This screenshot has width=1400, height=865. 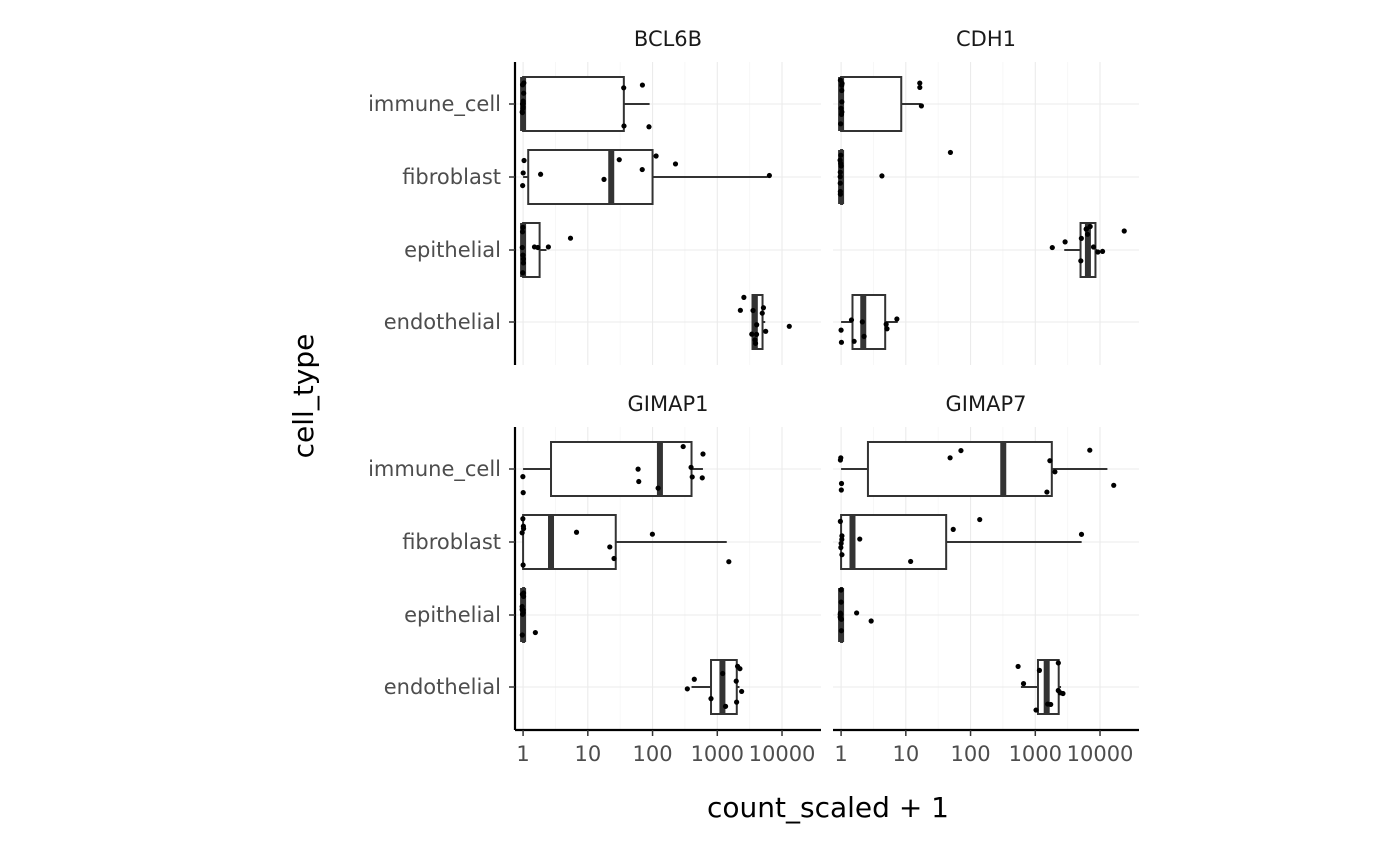 I want to click on y-axis-title: cell_type, so click(x=303, y=396).